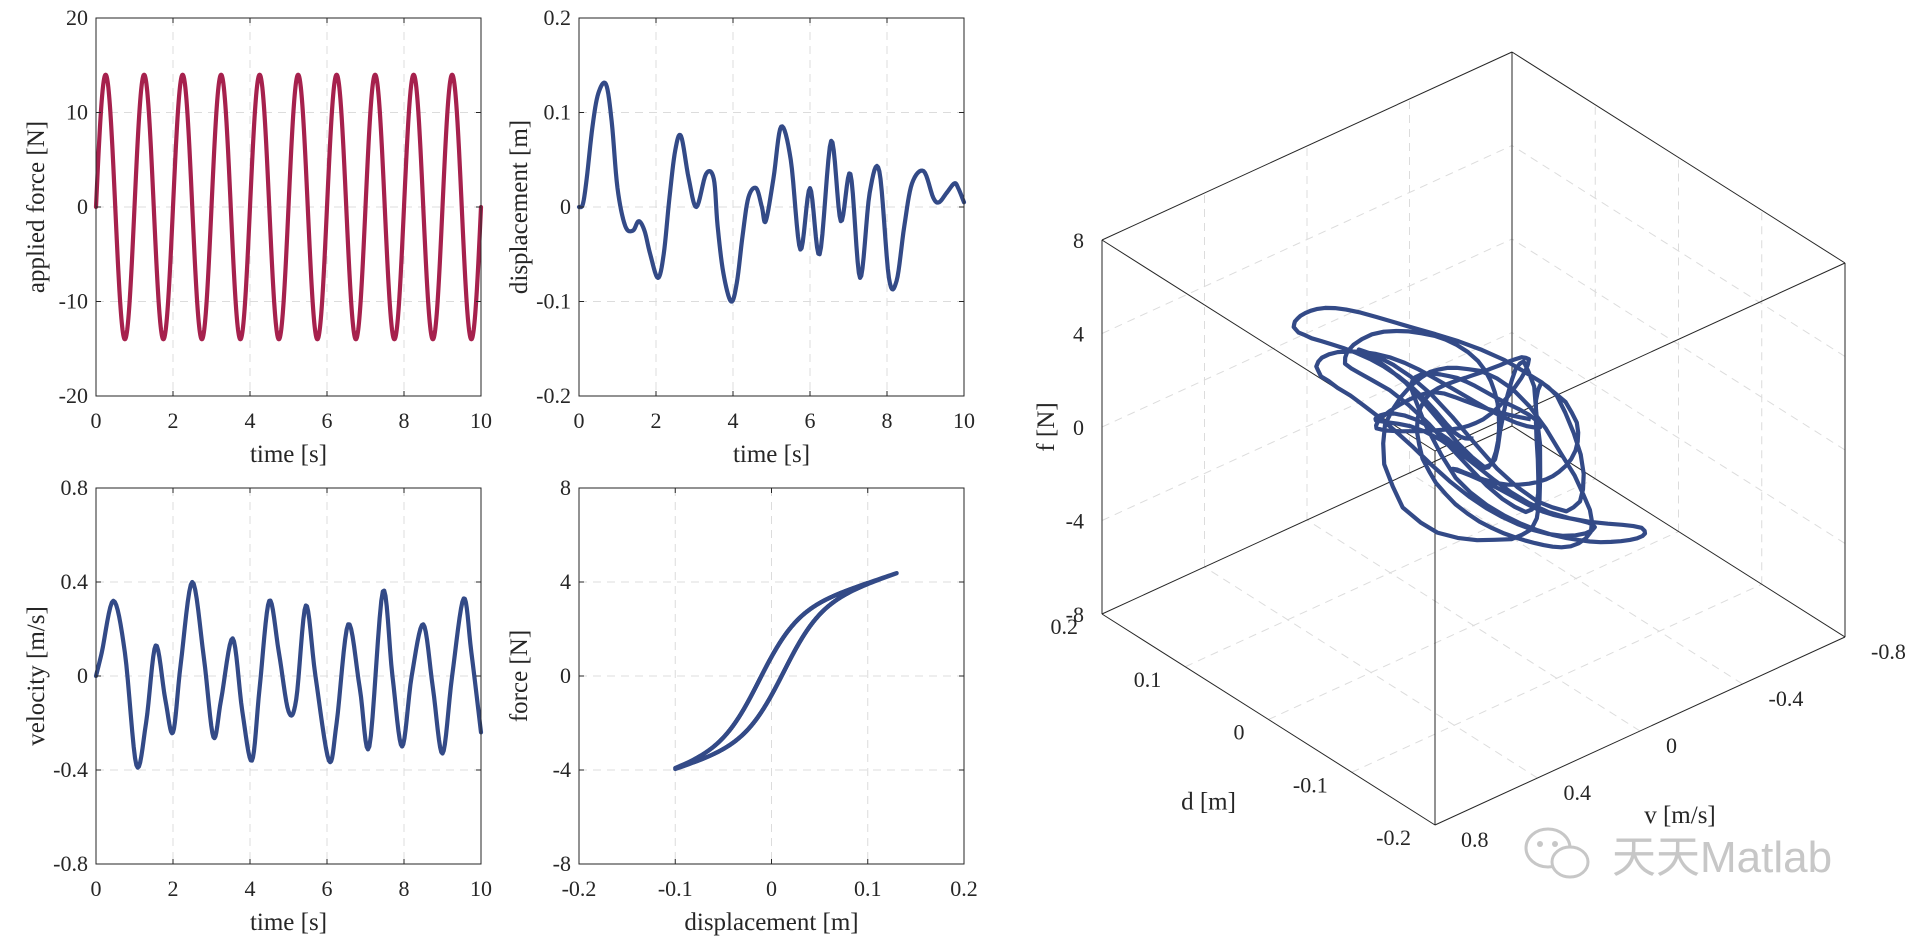 This screenshot has width=1920, height=937. What do you see at coordinates (1078, 334) in the screenshot?
I see `z-tick-label: 4` at bounding box center [1078, 334].